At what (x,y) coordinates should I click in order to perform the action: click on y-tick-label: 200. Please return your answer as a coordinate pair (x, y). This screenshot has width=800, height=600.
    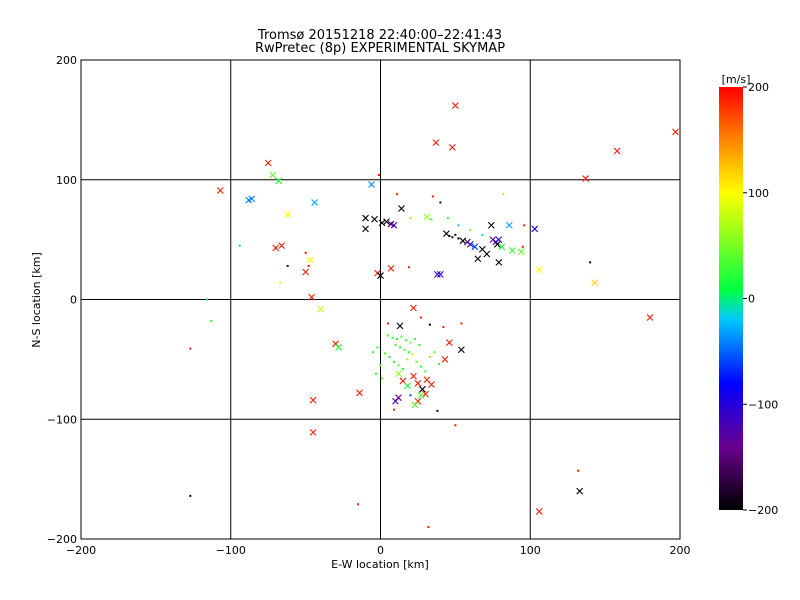
    Looking at the image, I should click on (66, 60).